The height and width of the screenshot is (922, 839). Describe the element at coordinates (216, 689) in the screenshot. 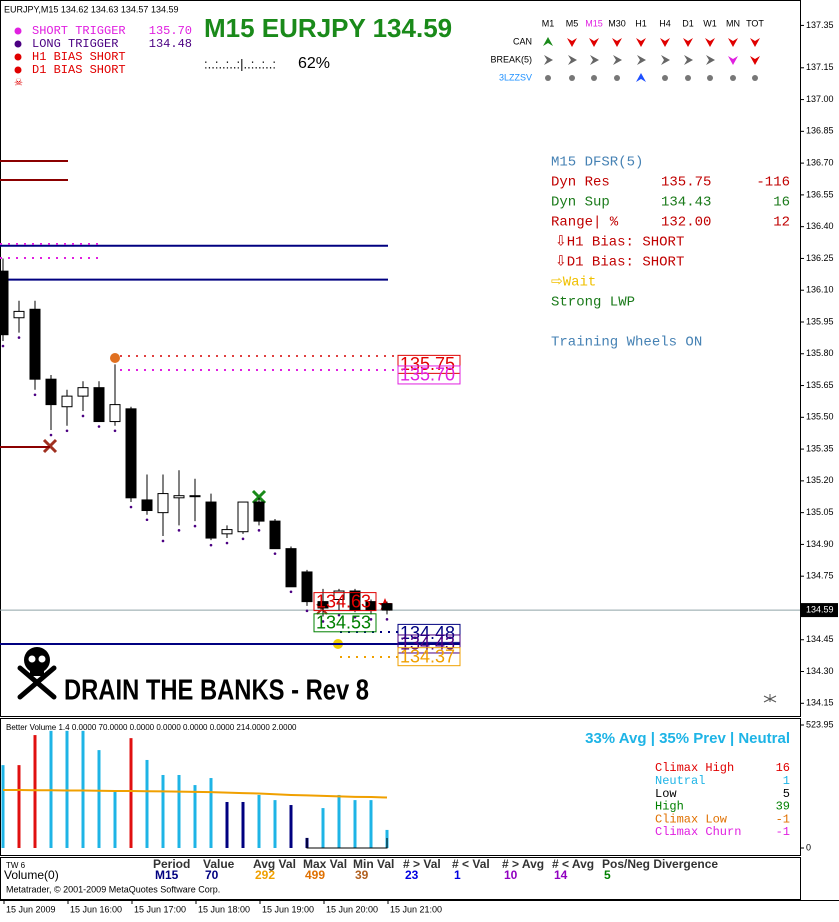

I see `brand-text: DRAIN THE BANKS - Rev 8` at that location.